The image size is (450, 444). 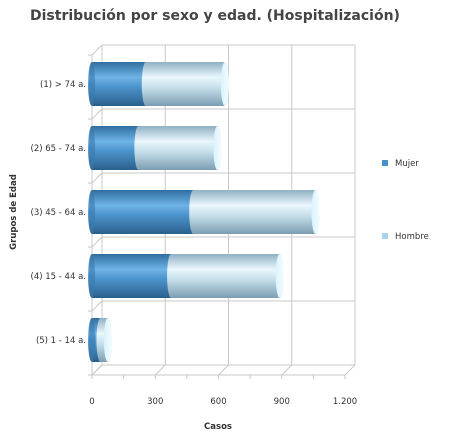 What do you see at coordinates (385, 163) in the screenshot?
I see `legend-swatch-mujer` at bounding box center [385, 163].